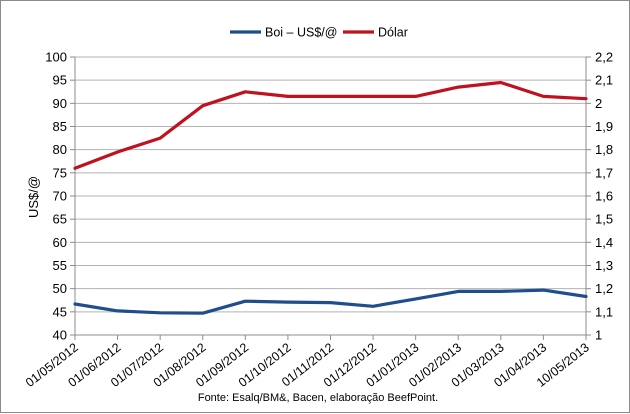  What do you see at coordinates (604, 242) in the screenshot?
I see `right-tick-label: 1,4` at bounding box center [604, 242].